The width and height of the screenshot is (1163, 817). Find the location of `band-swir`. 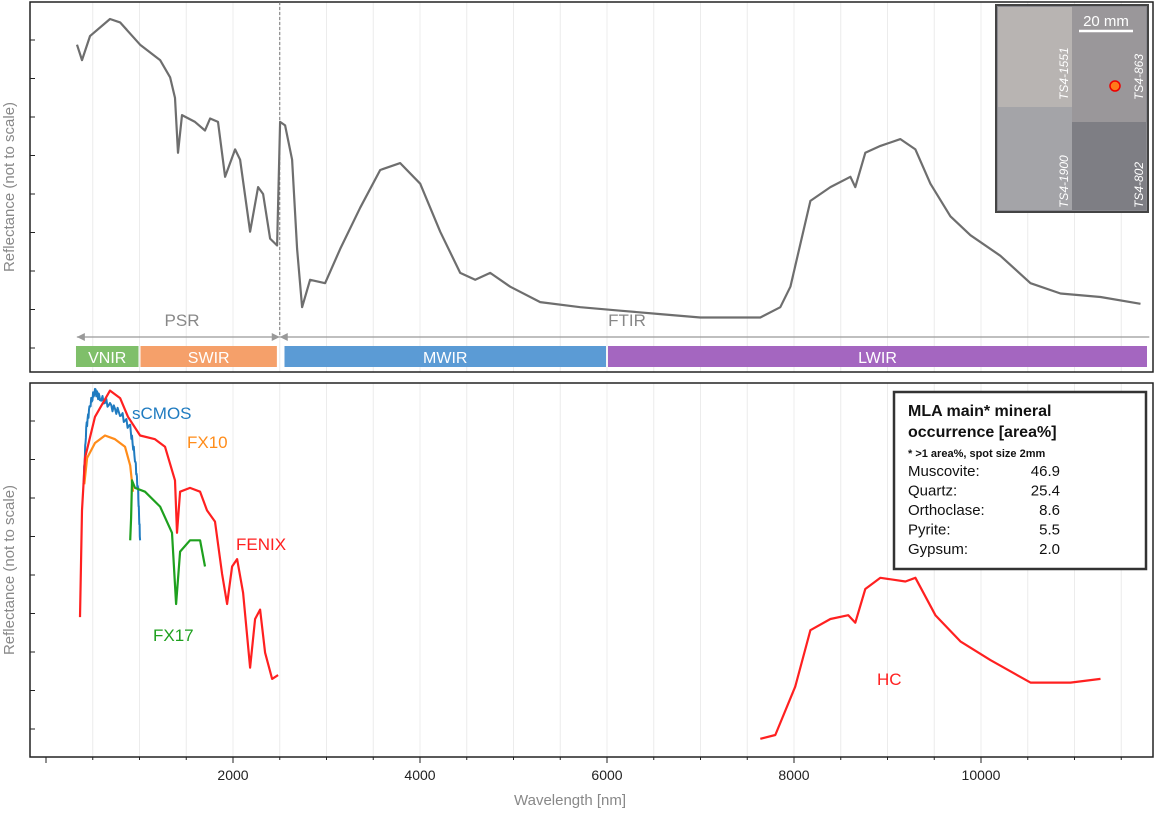

band-swir is located at coordinates (208, 356).